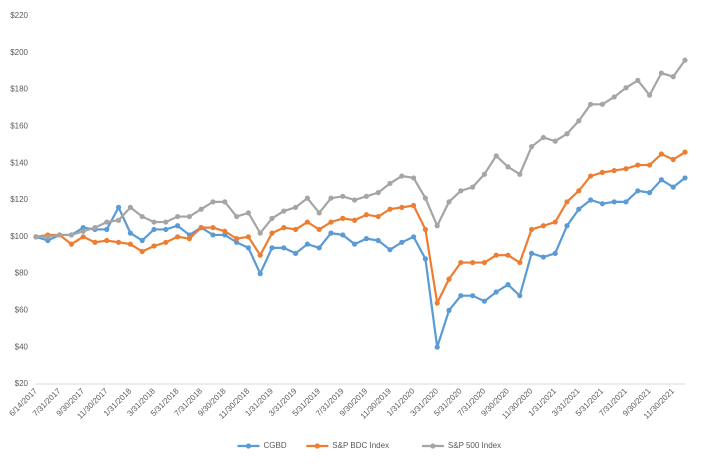  I want to click on y-tick-label: $140, so click(19, 162).